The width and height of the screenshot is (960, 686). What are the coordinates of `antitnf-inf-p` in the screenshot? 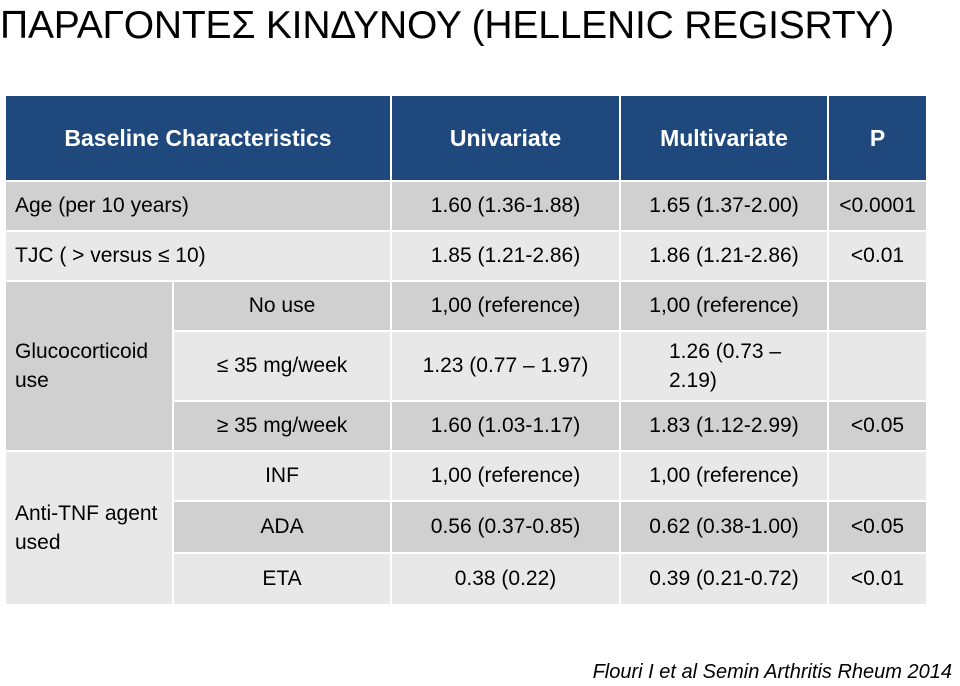 It's located at (877, 476).